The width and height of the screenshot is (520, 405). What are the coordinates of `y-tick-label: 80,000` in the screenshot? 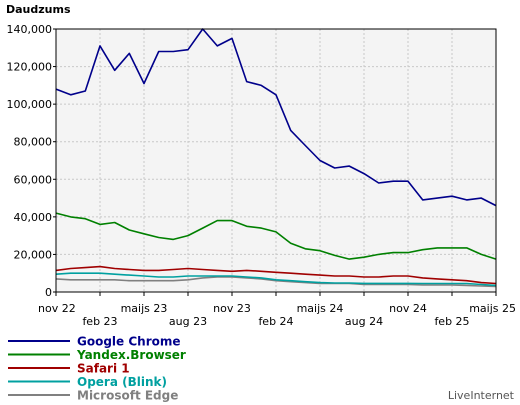 It's located at (33, 142).